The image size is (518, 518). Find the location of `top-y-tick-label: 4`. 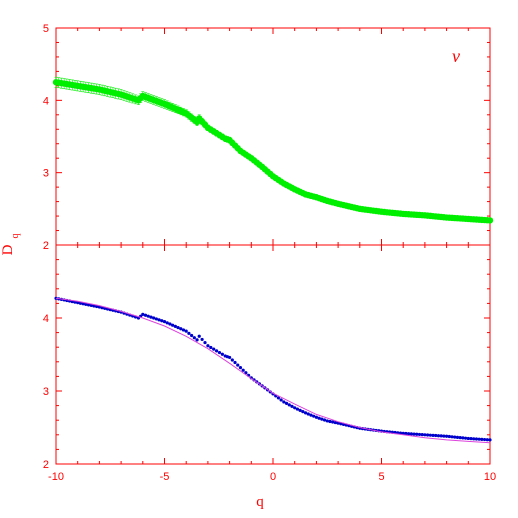

top-y-tick-label: 4 is located at coordinates (46, 101).